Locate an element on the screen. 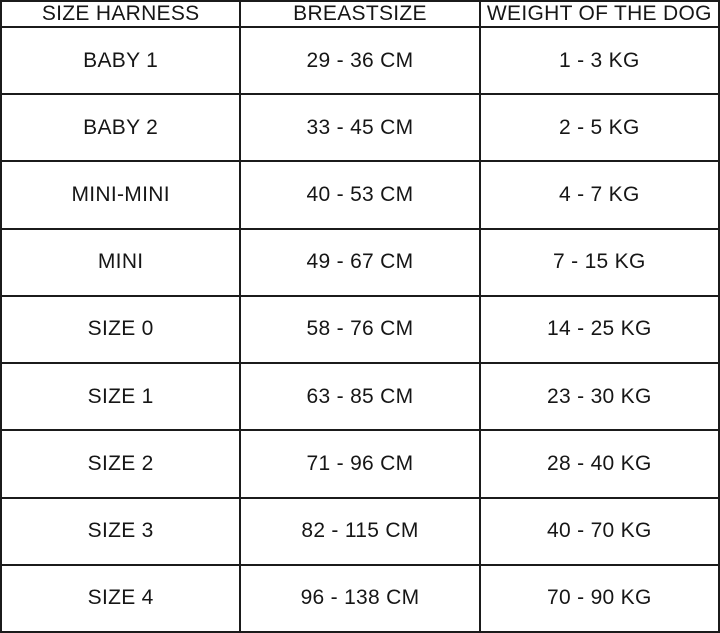 The width and height of the screenshot is (720, 633). table-row: SIZE 2 71 - 96 CM 28 - 40 KG is located at coordinates (360, 464).